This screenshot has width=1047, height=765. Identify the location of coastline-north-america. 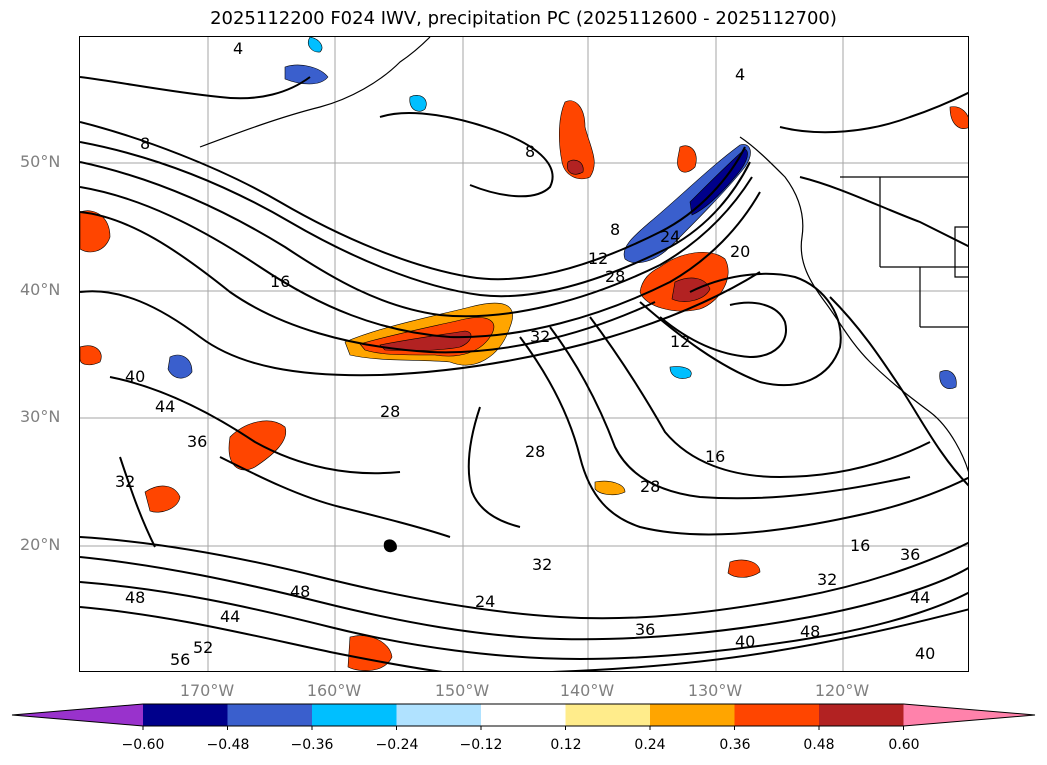
(853, 304).